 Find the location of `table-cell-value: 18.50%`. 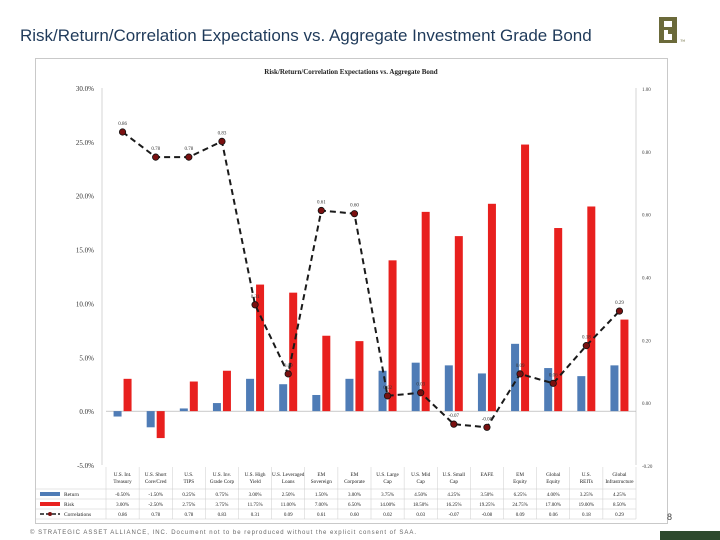

table-cell-value: 18.50% is located at coordinates (420, 505).